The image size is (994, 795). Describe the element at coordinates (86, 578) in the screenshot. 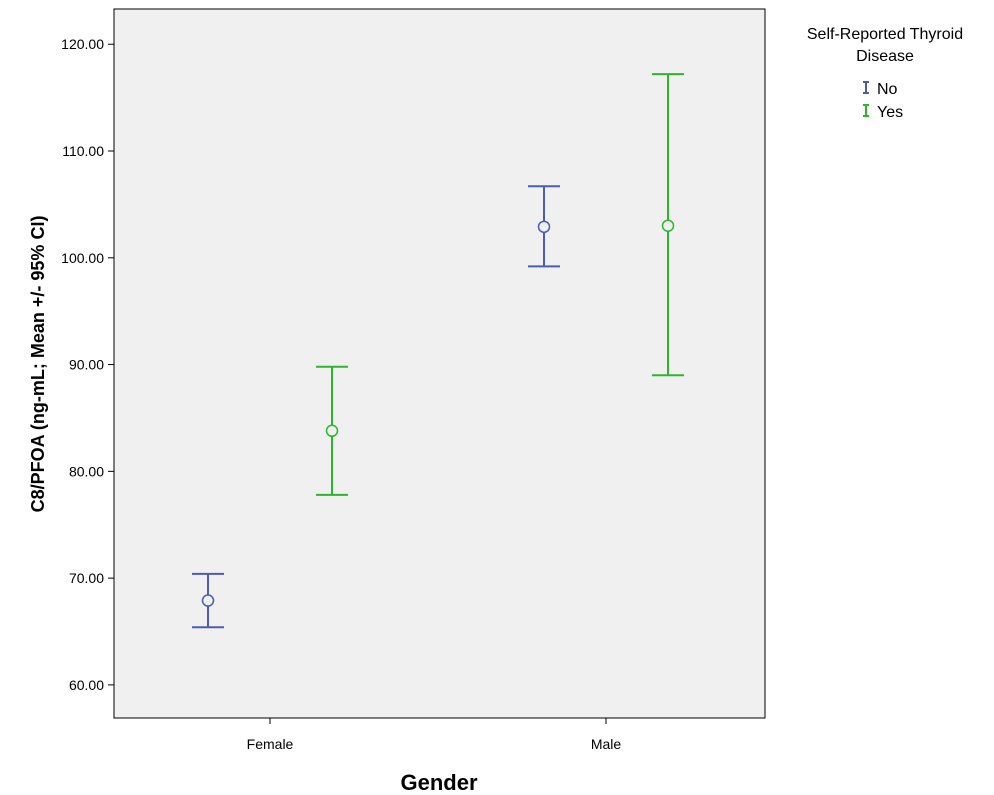

I see `y-tick-label: 70.00` at that location.